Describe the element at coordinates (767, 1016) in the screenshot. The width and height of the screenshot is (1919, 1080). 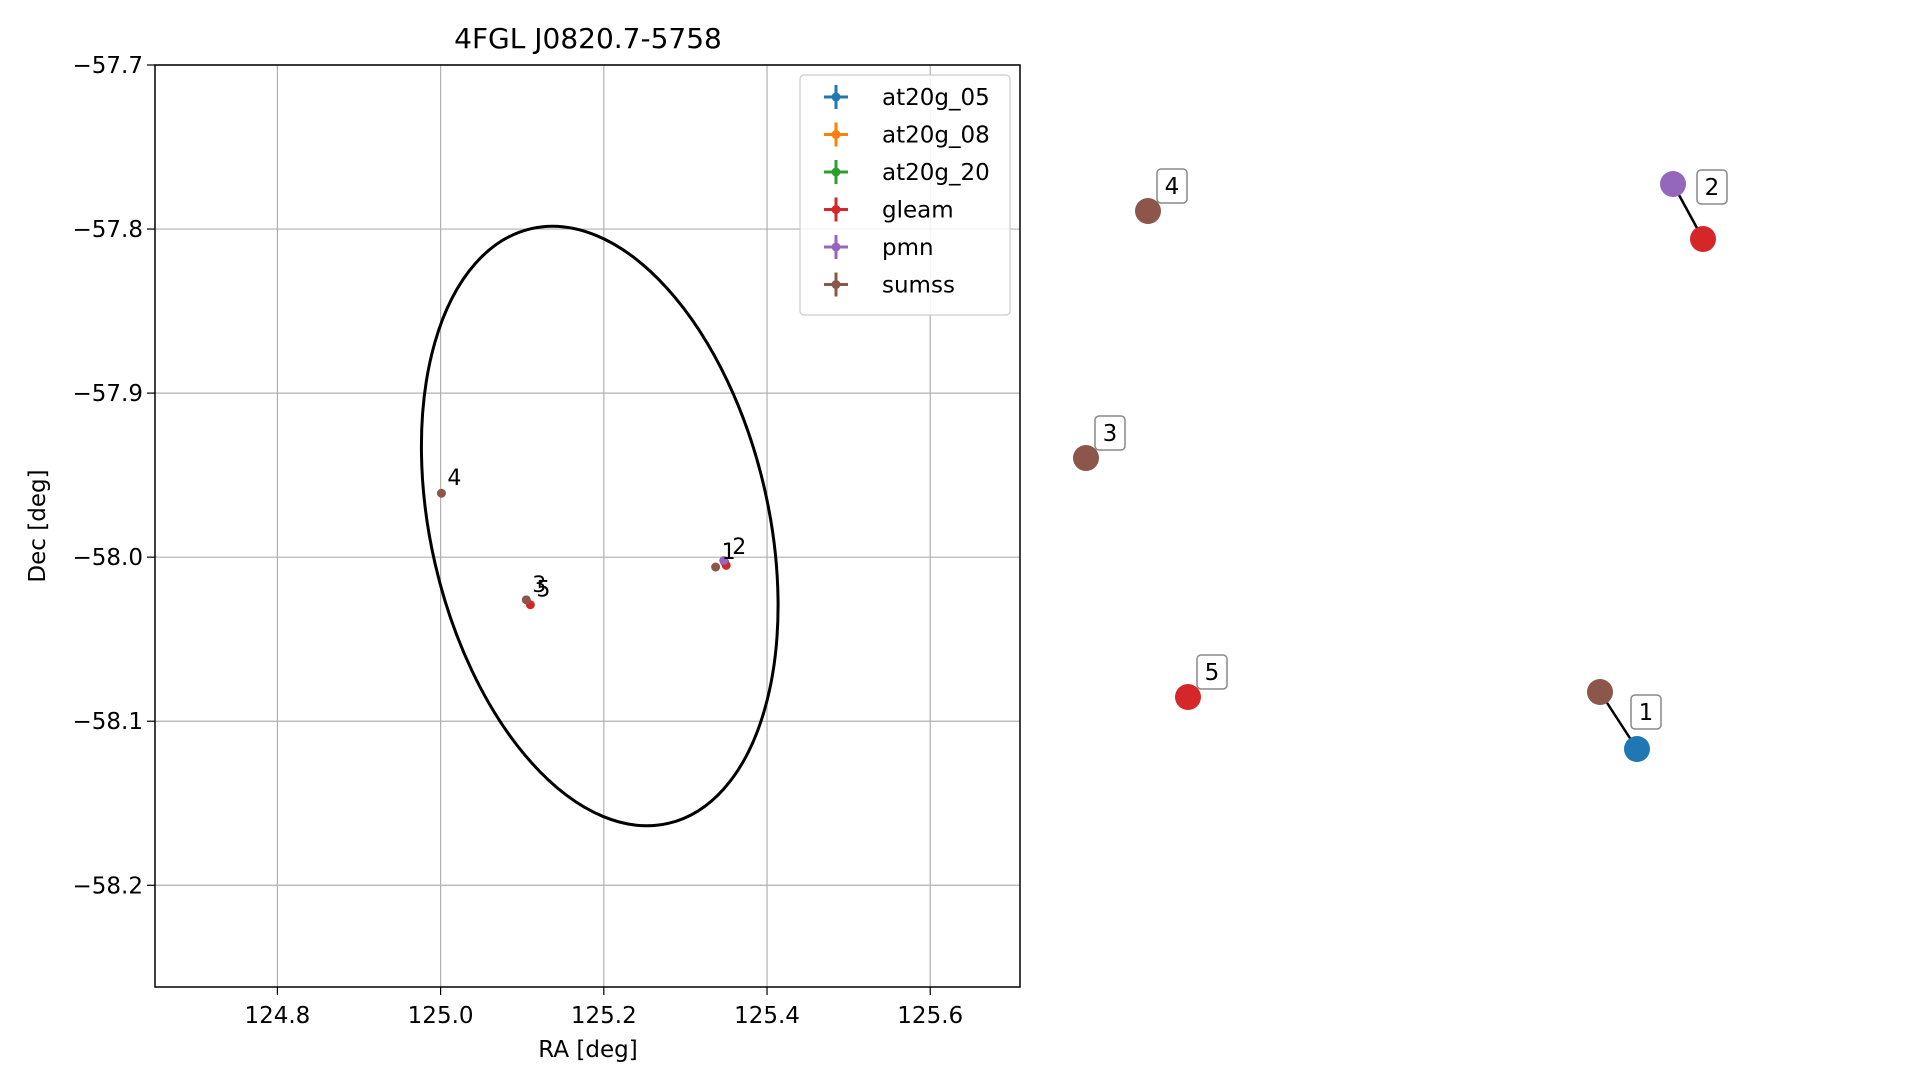
I see `x-tick-label: 125.4` at that location.